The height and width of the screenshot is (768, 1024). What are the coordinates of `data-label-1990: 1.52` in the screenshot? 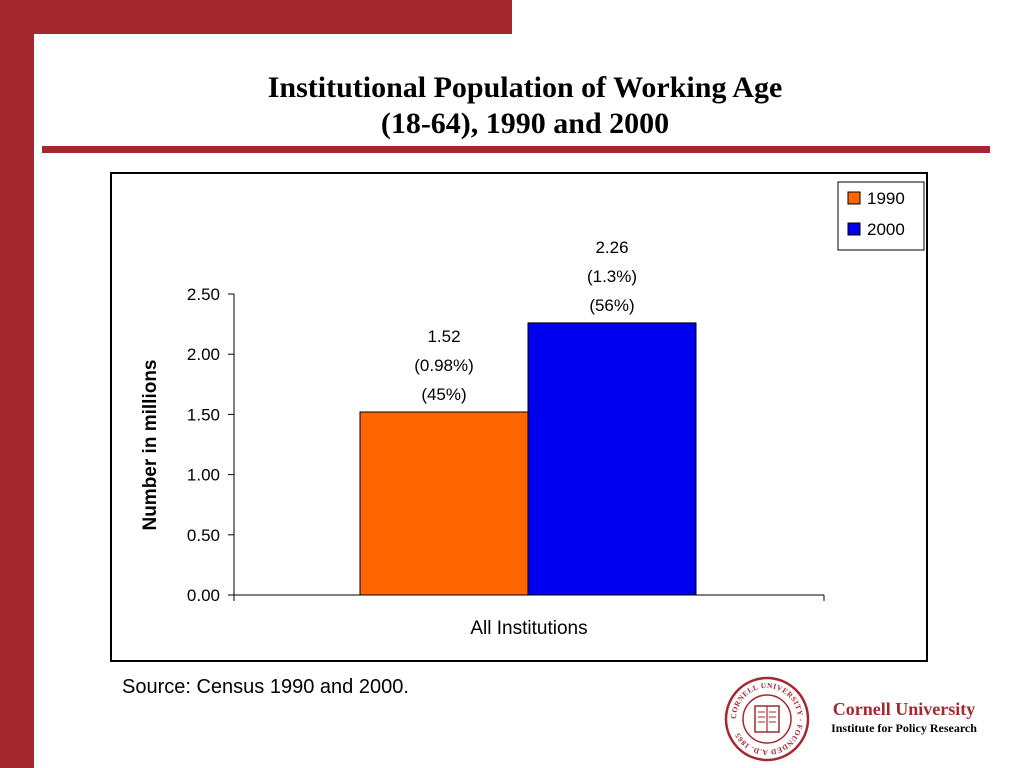 It's located at (443, 336).